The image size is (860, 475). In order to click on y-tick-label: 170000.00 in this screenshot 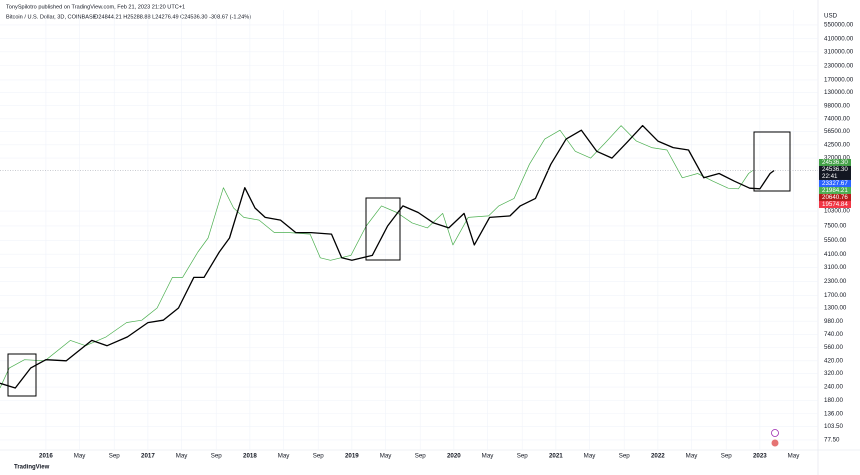, I will do `click(839, 80)`.